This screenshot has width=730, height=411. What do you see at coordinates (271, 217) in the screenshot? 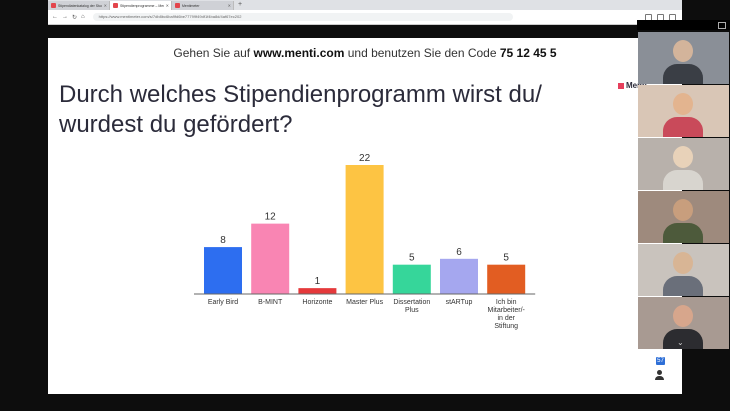
I see `data-label-2: 12` at bounding box center [271, 217].